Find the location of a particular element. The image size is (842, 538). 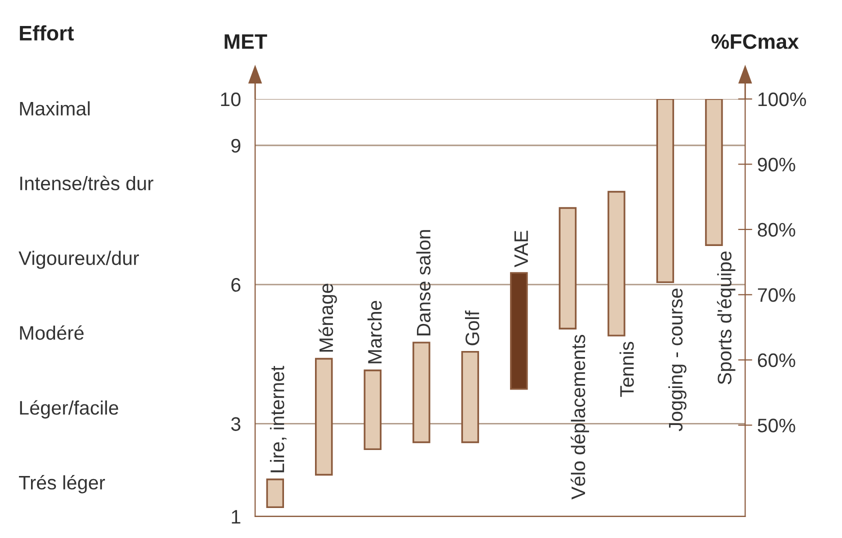

text: Maximal is located at coordinates (55, 108).